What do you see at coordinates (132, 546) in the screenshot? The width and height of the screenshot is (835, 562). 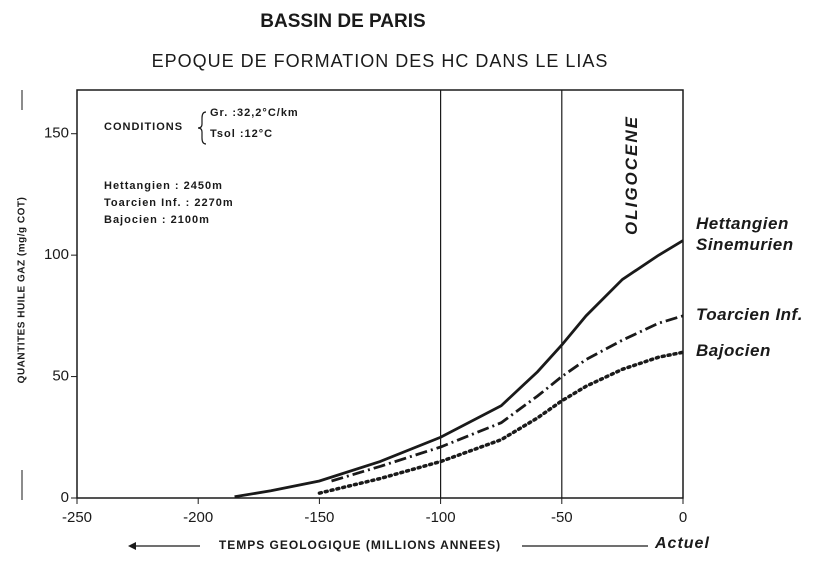 I see `x-arrowhead` at bounding box center [132, 546].